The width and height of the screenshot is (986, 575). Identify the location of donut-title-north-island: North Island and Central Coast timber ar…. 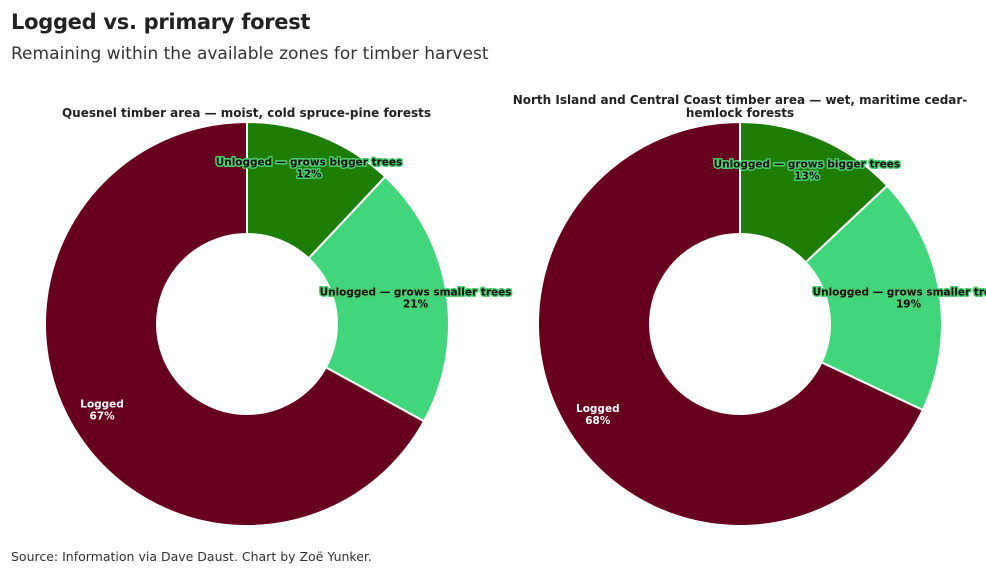
(740, 106).